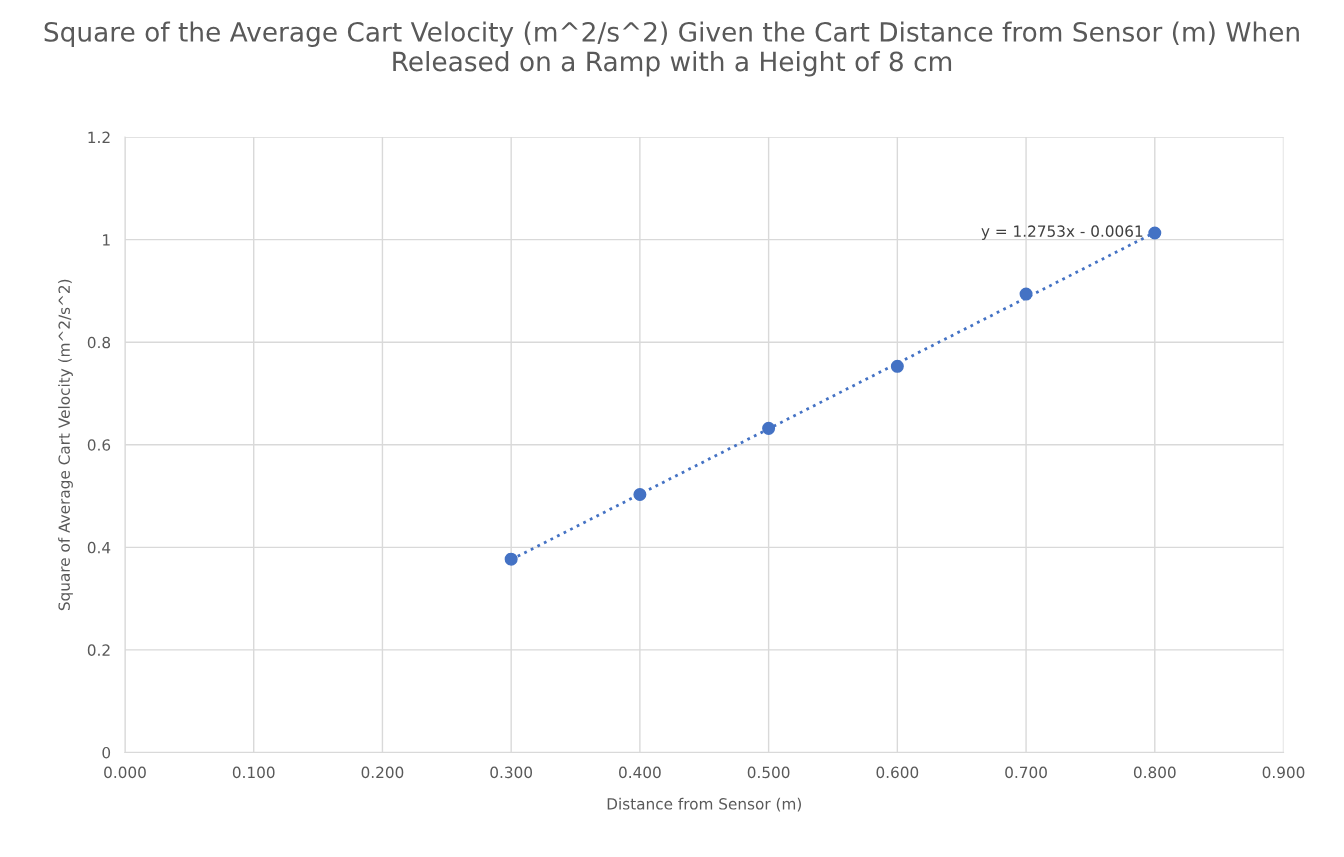 Image resolution: width=1344 pixels, height=857 pixels. Describe the element at coordinates (704, 804) in the screenshot. I see `x-axis-title: Distance from Sensor (m)` at that location.